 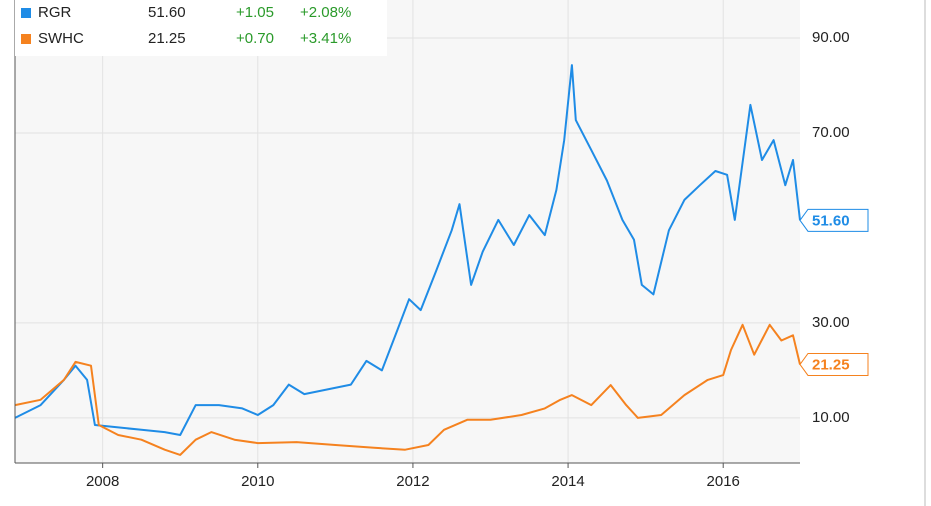 I want to click on x-tick-label: 2014, so click(x=567, y=481).